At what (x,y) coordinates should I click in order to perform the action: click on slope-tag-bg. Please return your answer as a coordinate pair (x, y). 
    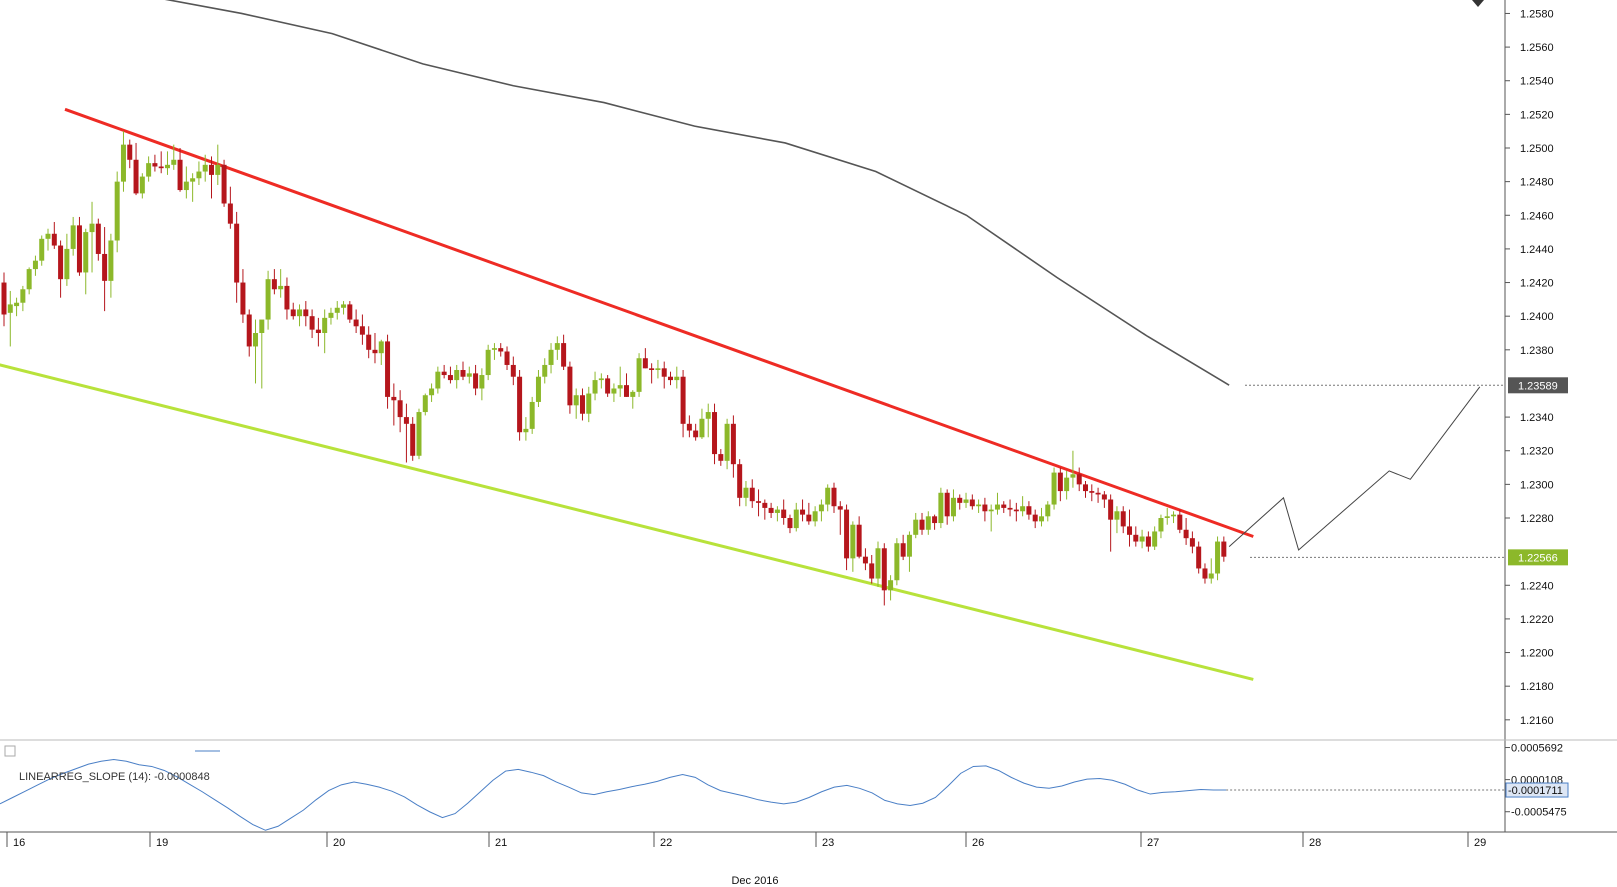
    Looking at the image, I should click on (1537, 790).